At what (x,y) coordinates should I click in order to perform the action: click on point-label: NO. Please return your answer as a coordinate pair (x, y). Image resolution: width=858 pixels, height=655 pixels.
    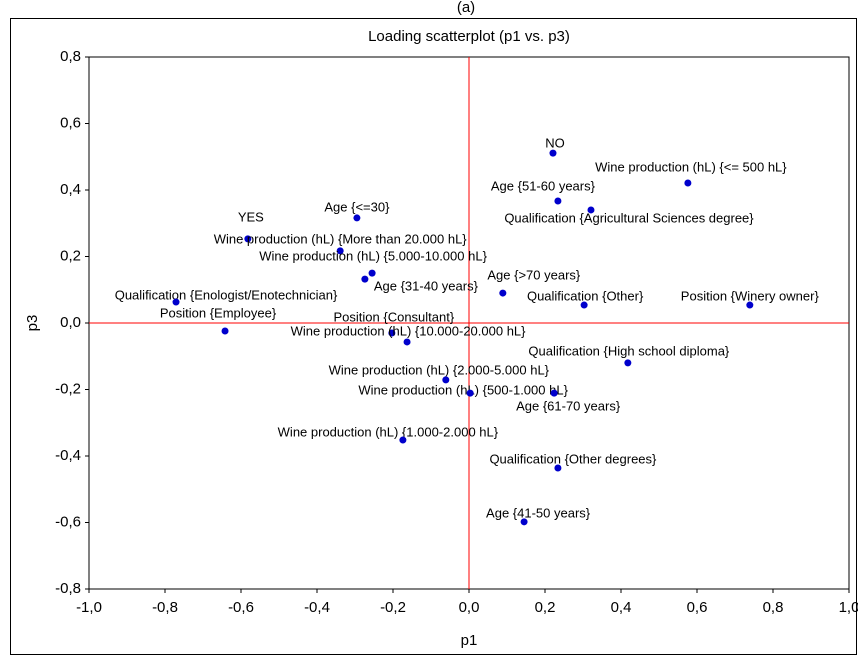
    Looking at the image, I should click on (555, 143).